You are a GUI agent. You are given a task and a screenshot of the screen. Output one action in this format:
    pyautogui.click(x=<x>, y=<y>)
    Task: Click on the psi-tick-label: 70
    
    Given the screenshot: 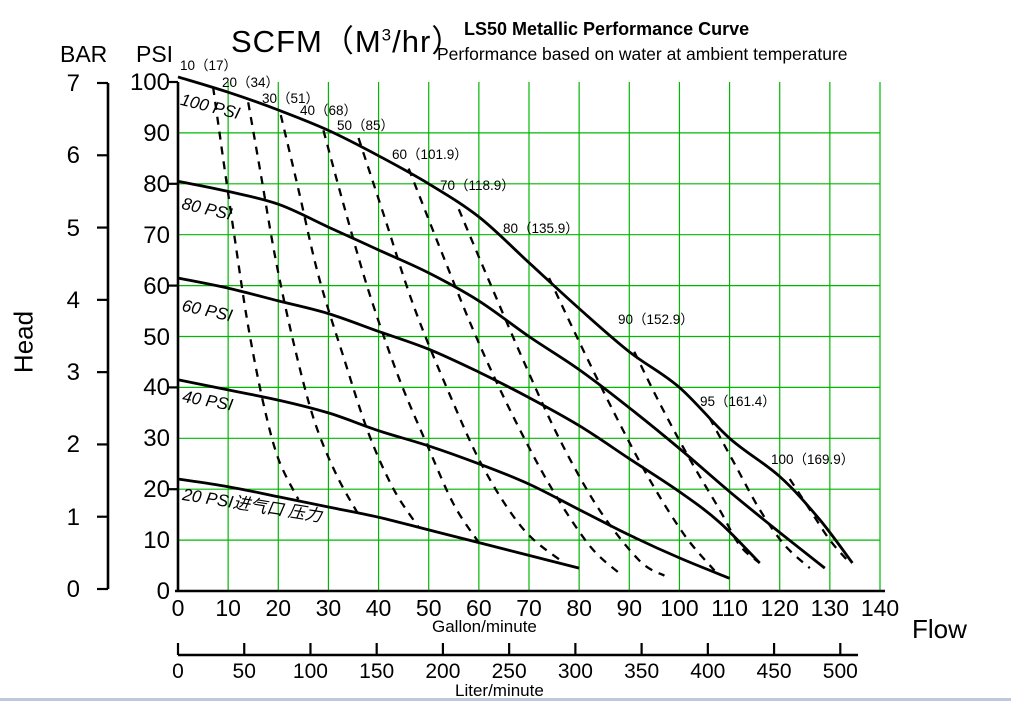 What is the action you would take?
    pyautogui.click(x=156, y=235)
    